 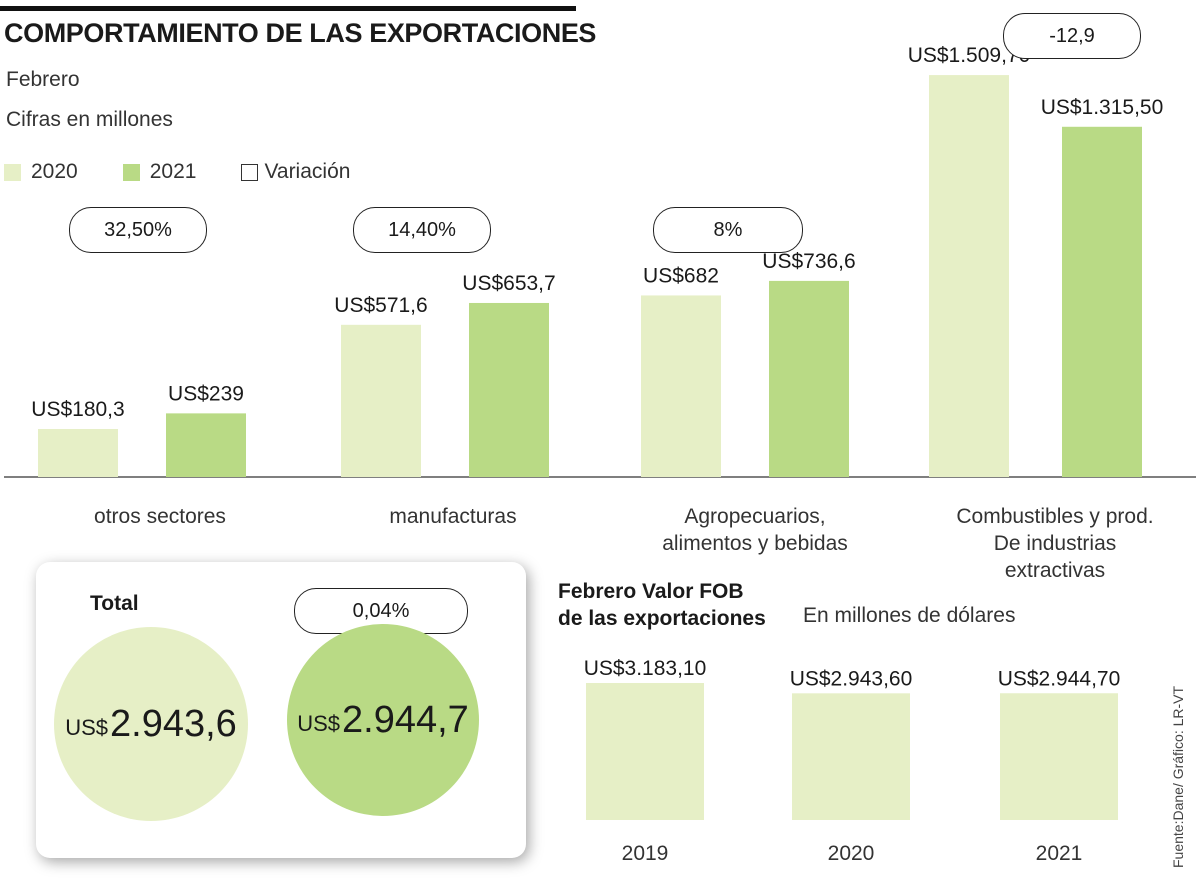 I want to click on total-2020-circle: US$ 2.943,6, so click(x=151, y=724).